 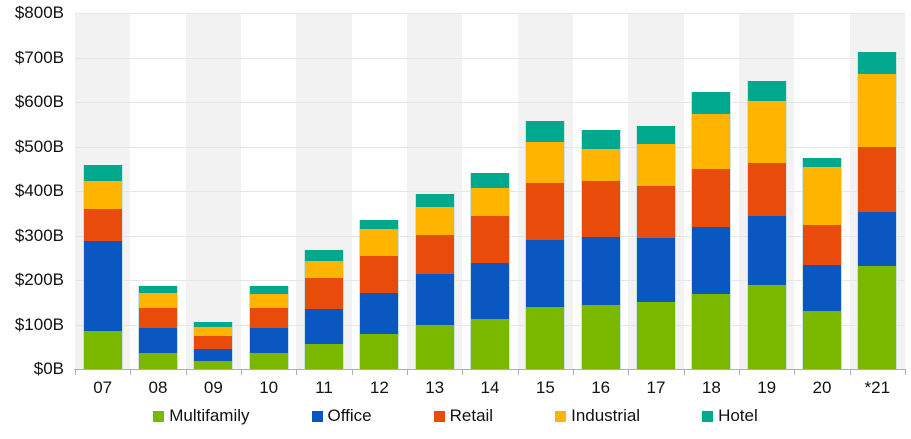 What do you see at coordinates (39, 12) in the screenshot?
I see `y-tick-label: $800B` at bounding box center [39, 12].